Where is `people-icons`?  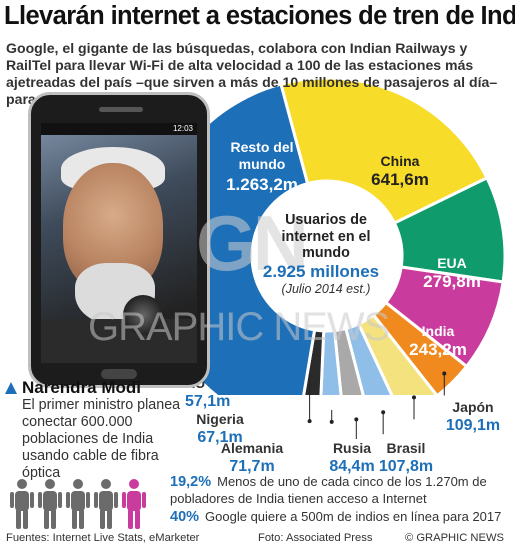
people-icons is located at coordinates (78, 504).